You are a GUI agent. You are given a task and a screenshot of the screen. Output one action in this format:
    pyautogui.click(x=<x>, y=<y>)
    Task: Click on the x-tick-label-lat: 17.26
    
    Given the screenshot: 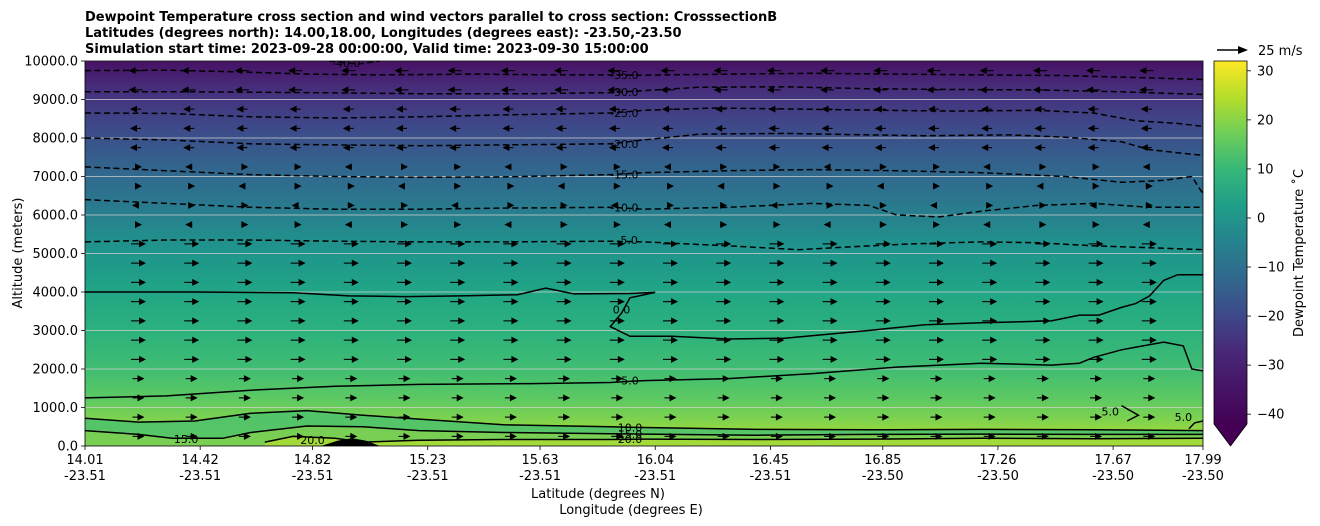 What is the action you would take?
    pyautogui.click(x=997, y=460)
    